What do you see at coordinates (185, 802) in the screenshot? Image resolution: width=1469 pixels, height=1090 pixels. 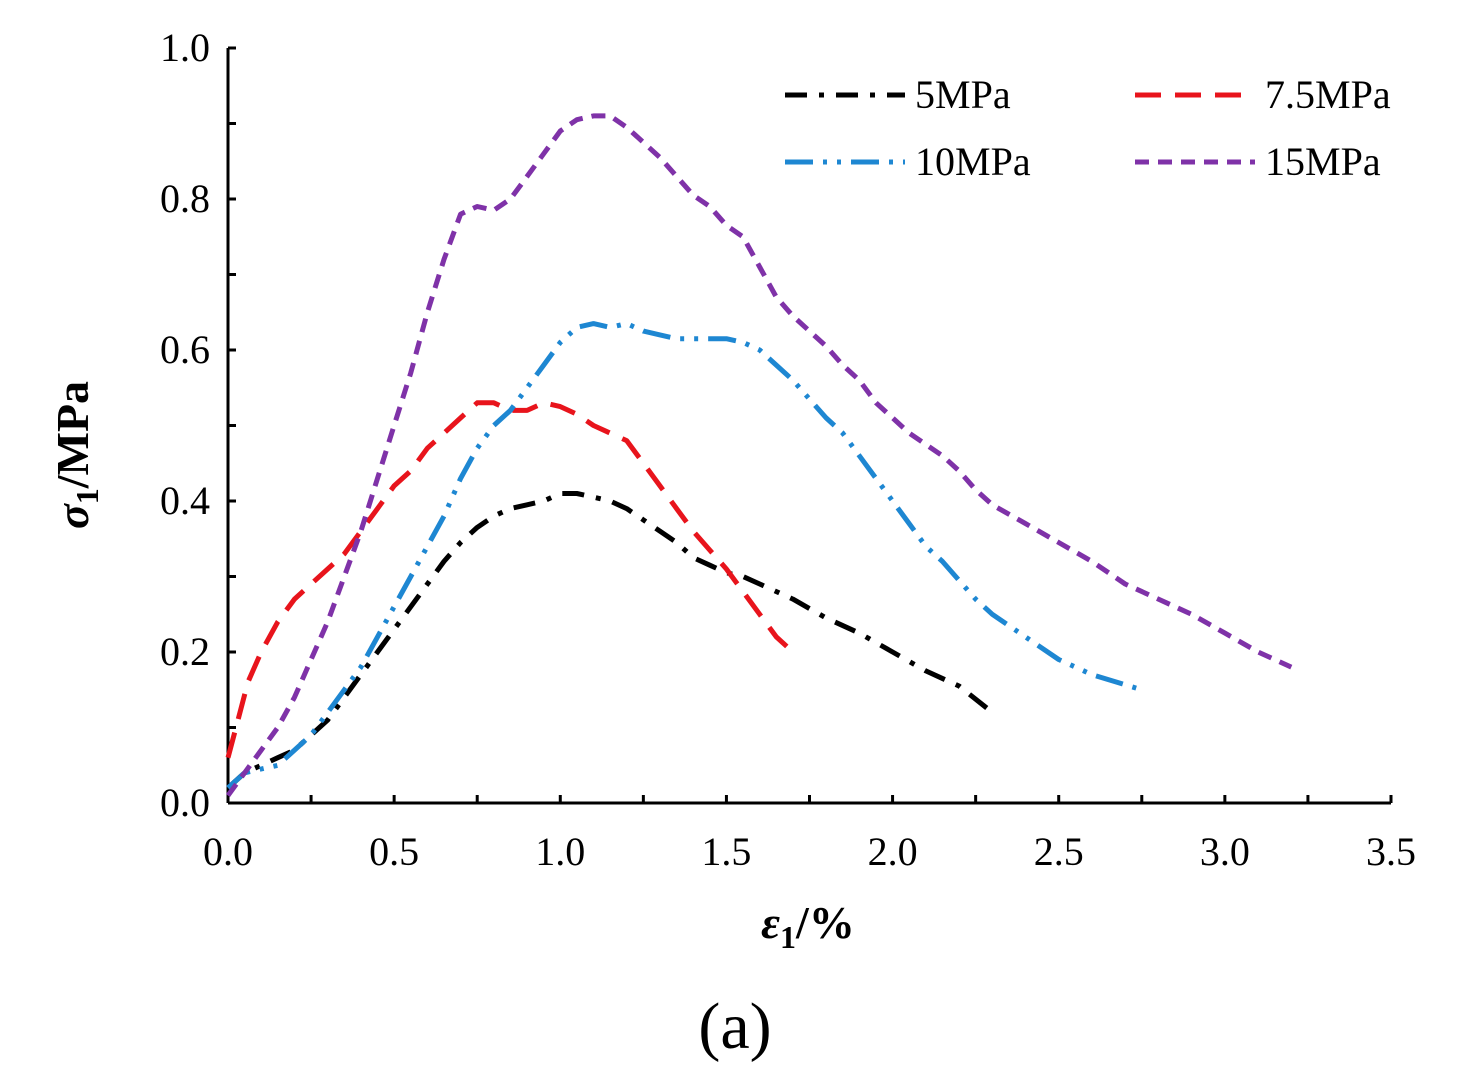 I see `y-tick-label: 0.0` at bounding box center [185, 802].